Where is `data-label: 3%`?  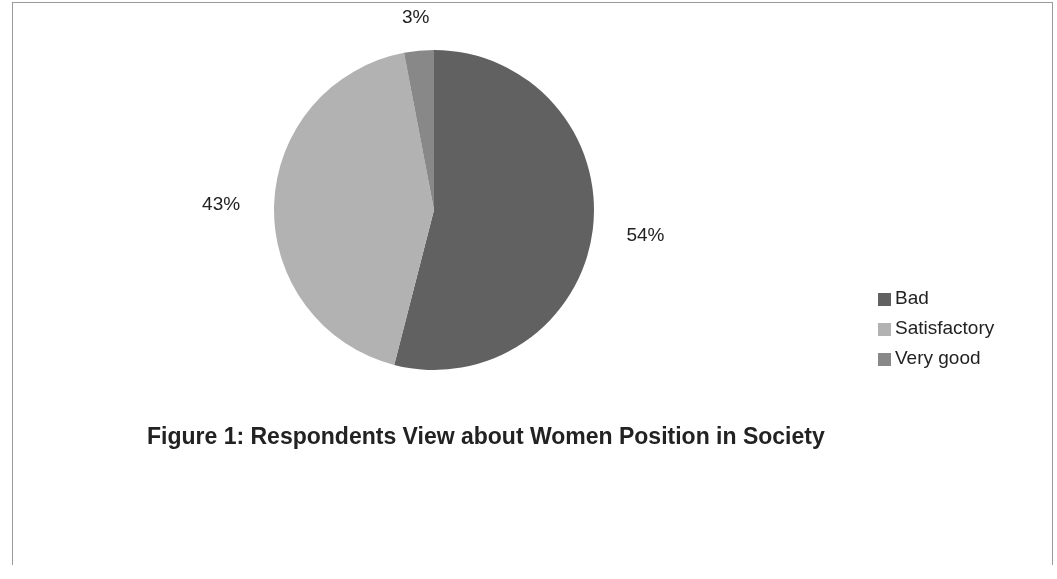 data-label: 3% is located at coordinates (416, 17).